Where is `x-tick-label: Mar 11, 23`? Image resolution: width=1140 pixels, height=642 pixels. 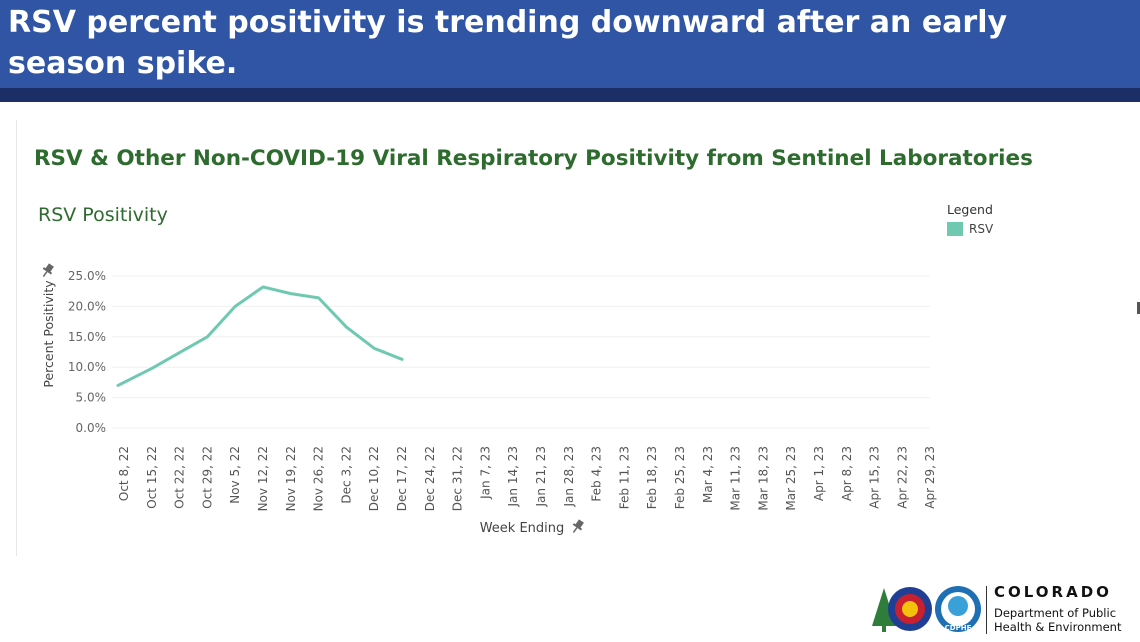
x-tick-label: Mar 11, 23 is located at coordinates (736, 478).